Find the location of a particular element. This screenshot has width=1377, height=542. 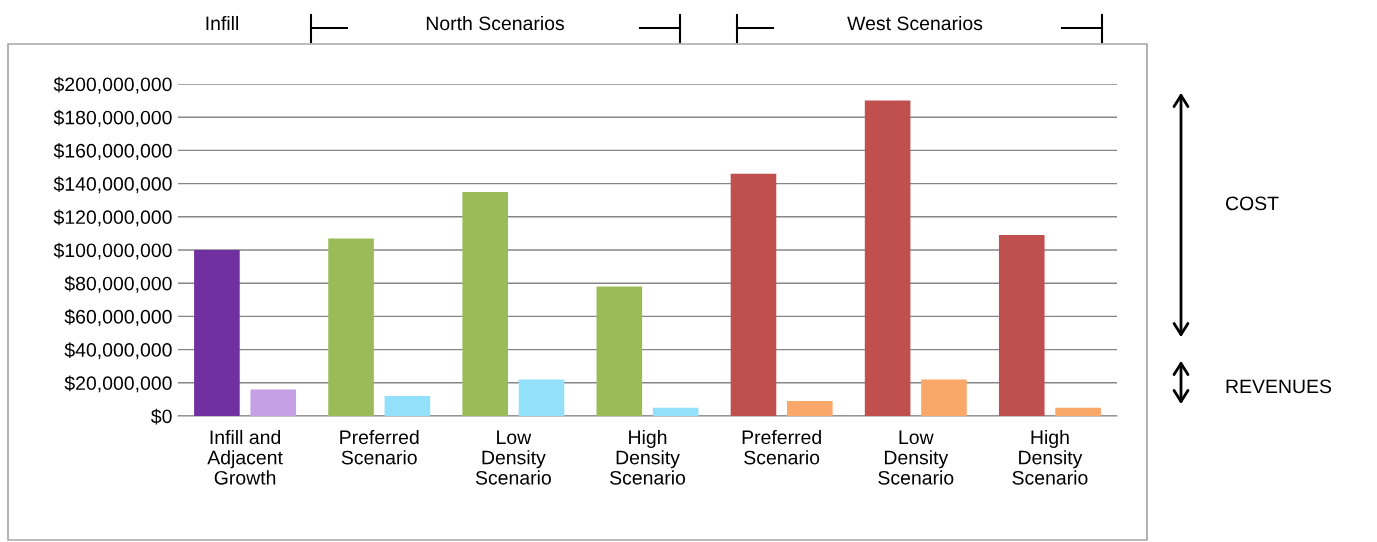

y-tick-label: $100,000,000 is located at coordinates (112, 251).